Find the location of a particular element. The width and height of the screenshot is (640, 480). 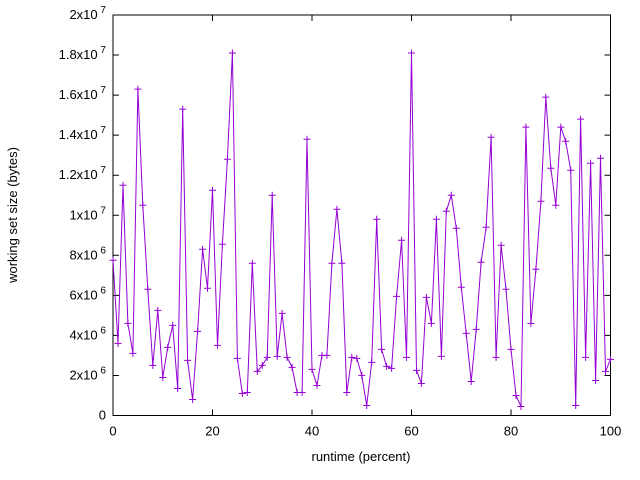

x-tick-label: 0 is located at coordinates (112, 431).